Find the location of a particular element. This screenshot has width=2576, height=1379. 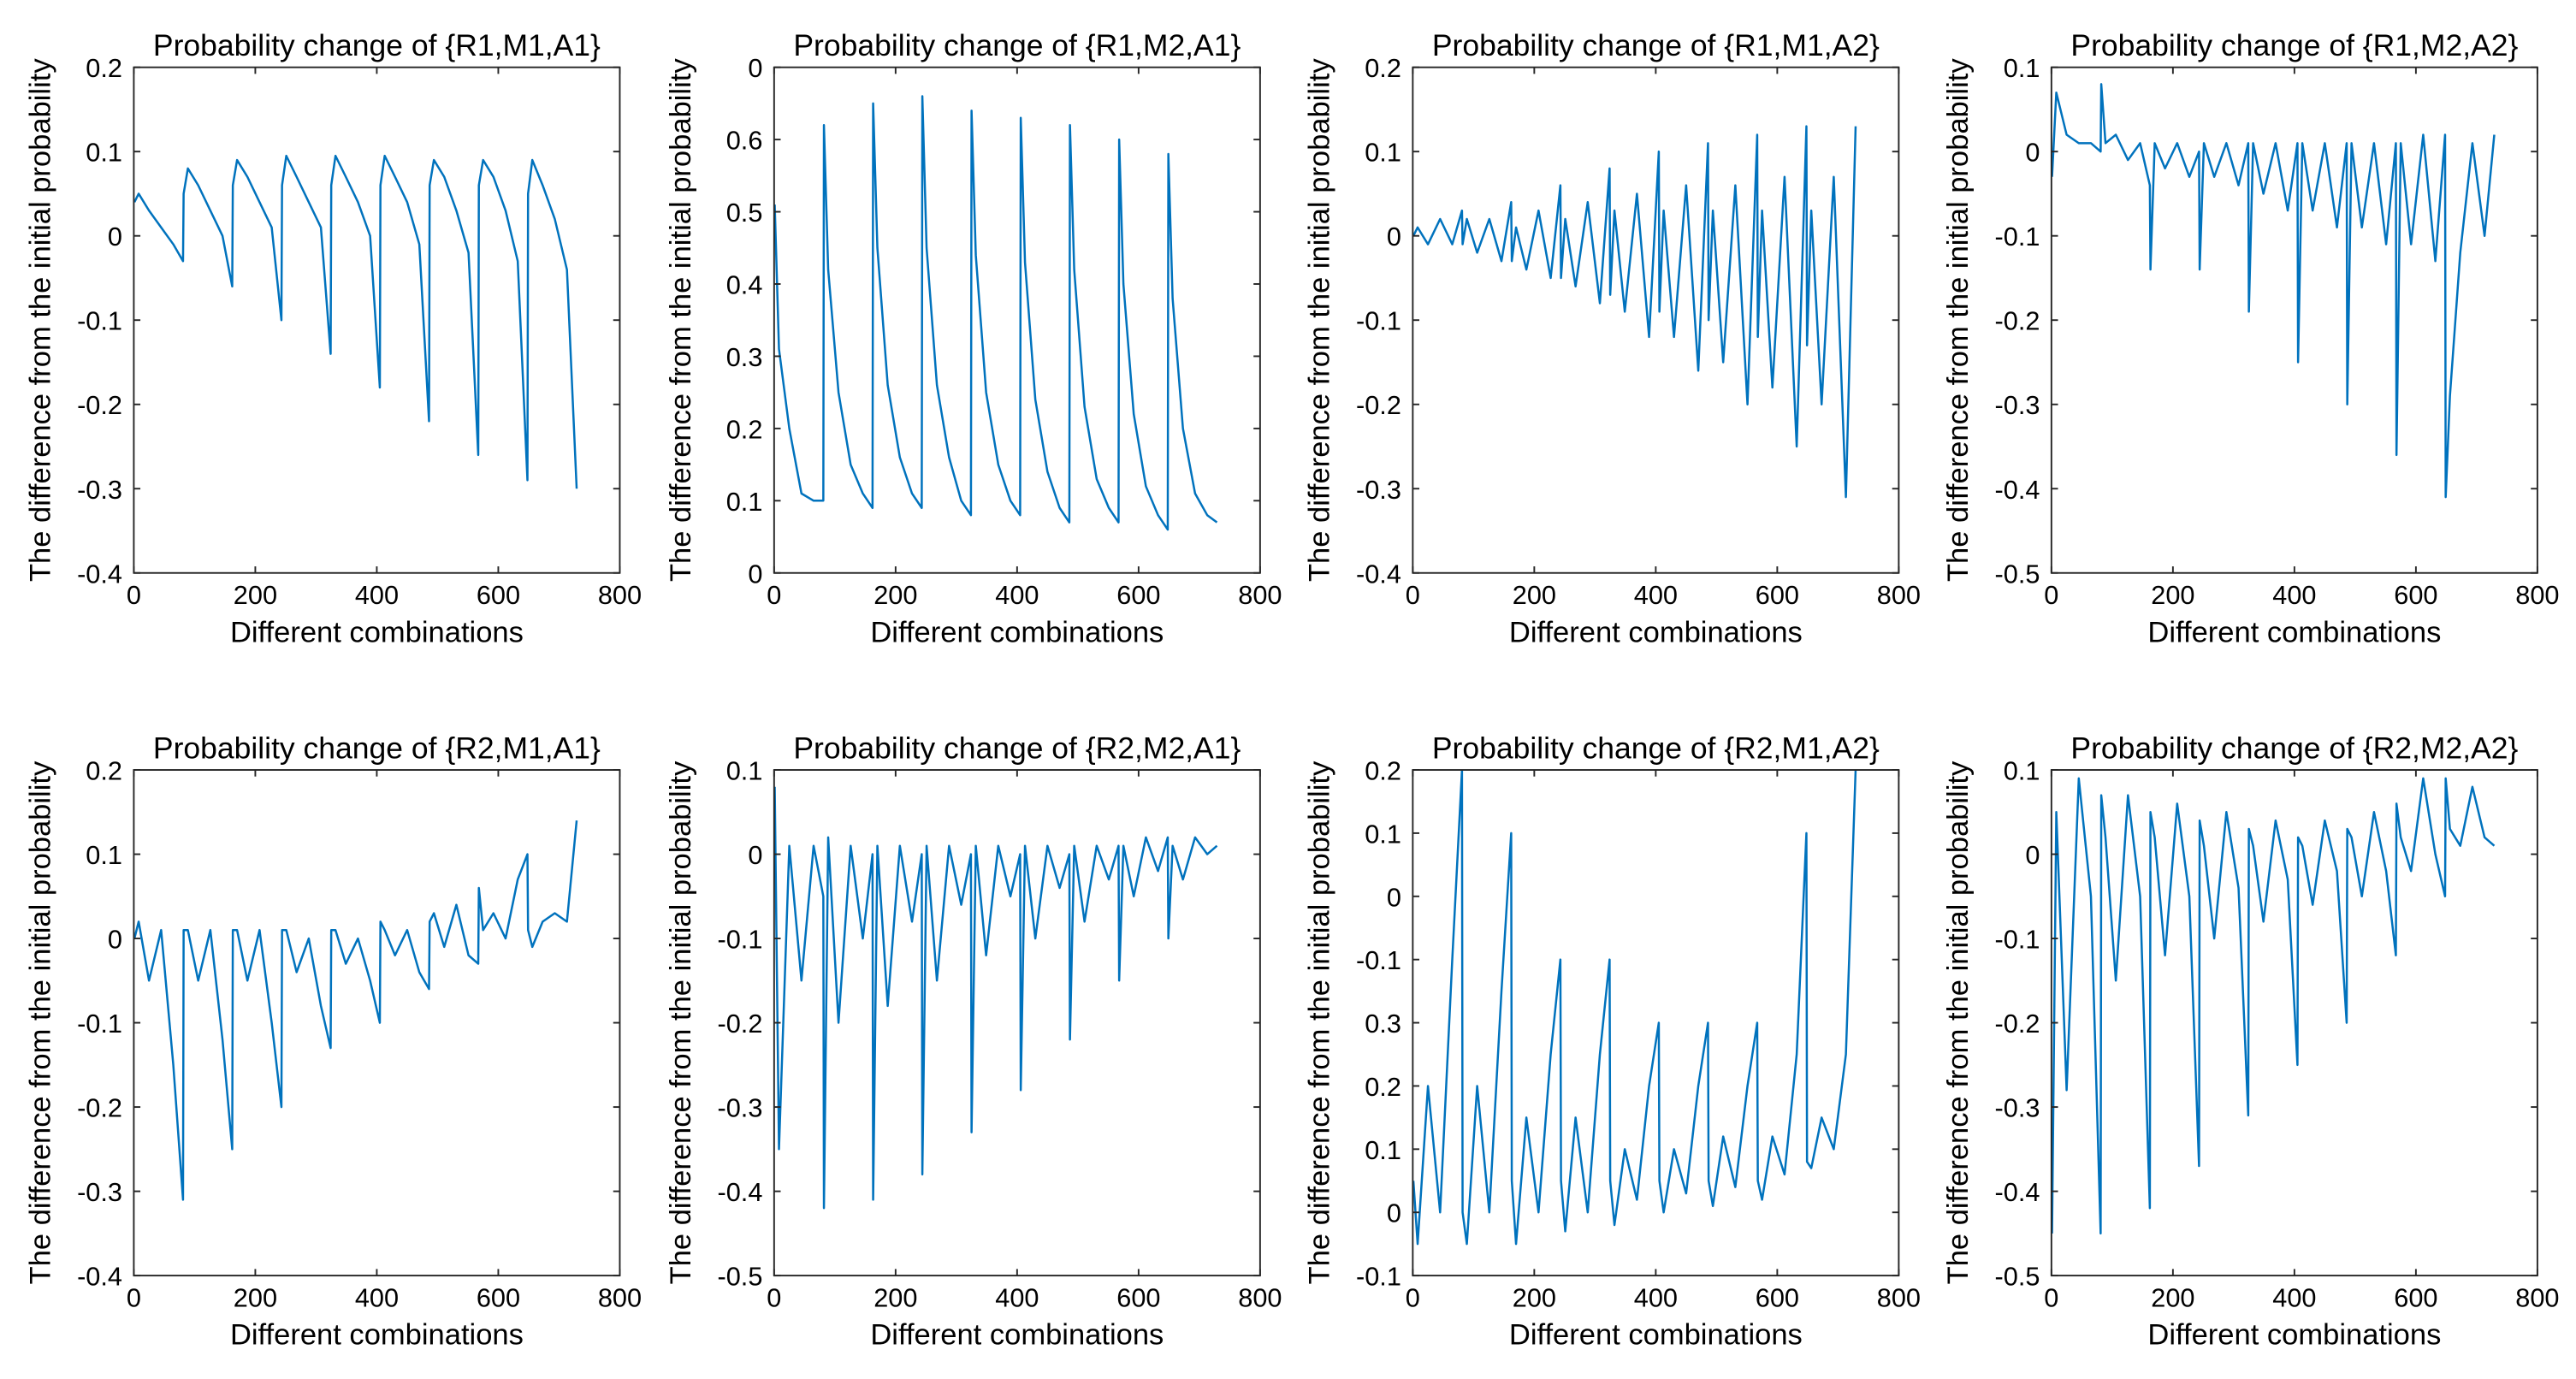

y-tick-label: 0.3 is located at coordinates (744, 357).